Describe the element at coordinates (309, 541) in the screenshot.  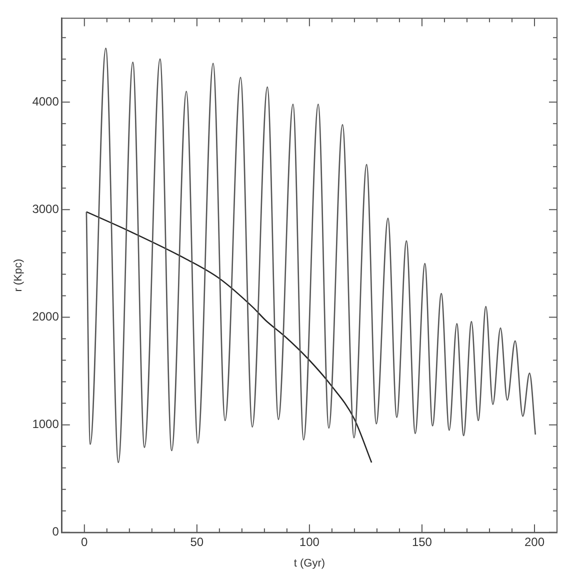
I see `x-tick-label: 100` at that location.